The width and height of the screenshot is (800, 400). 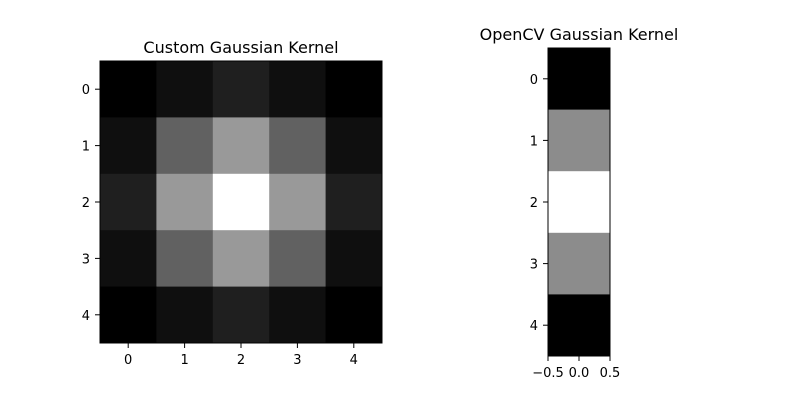 I want to click on x-tick-label: 0, so click(x=128, y=360).